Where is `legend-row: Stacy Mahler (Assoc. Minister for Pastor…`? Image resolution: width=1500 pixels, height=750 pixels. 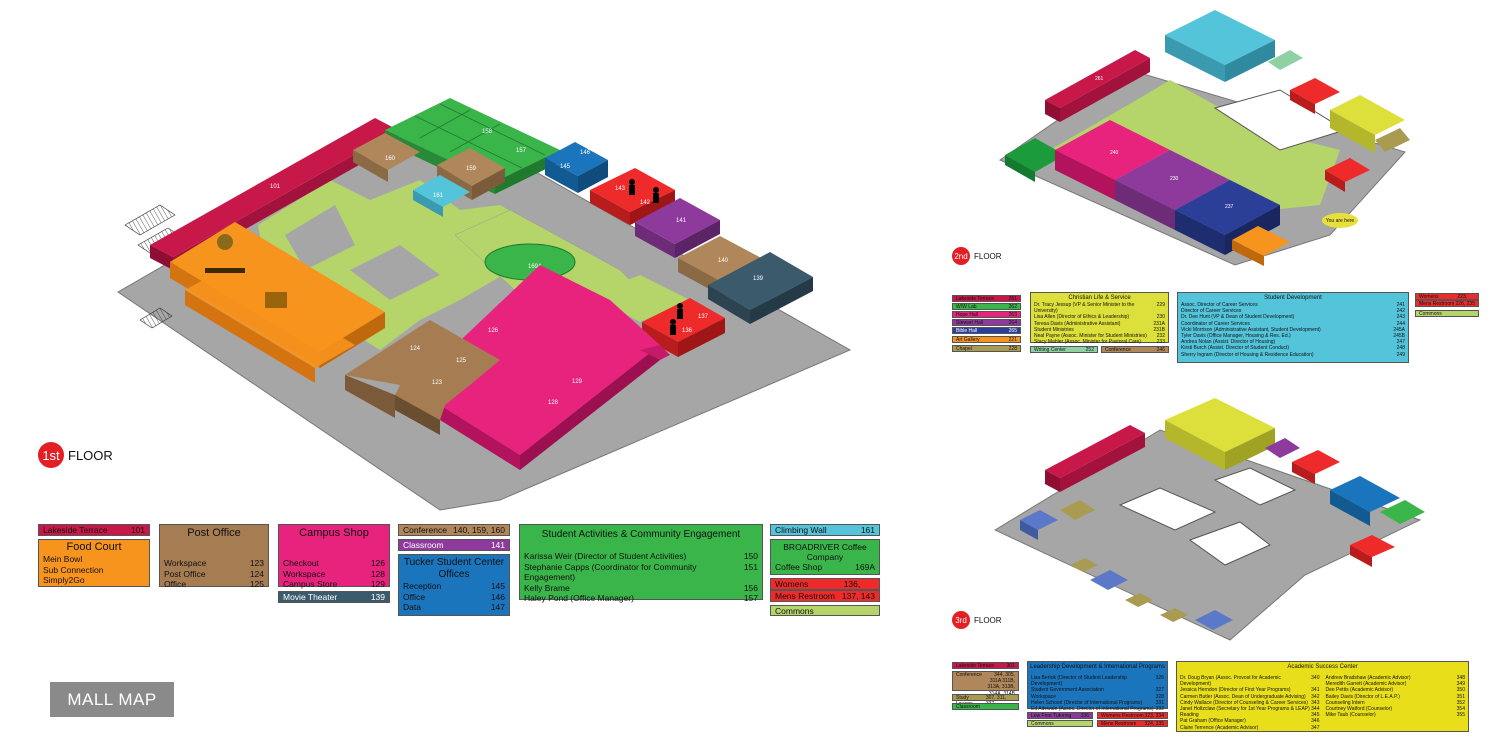
legend-row: Stacy Mahler (Assoc. Minister for Pastor… is located at coordinates (1099, 342).